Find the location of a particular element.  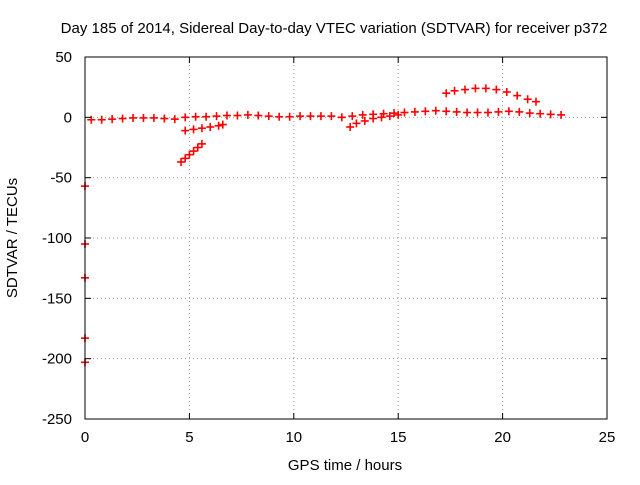

x-tick-label: 20 is located at coordinates (502, 437).